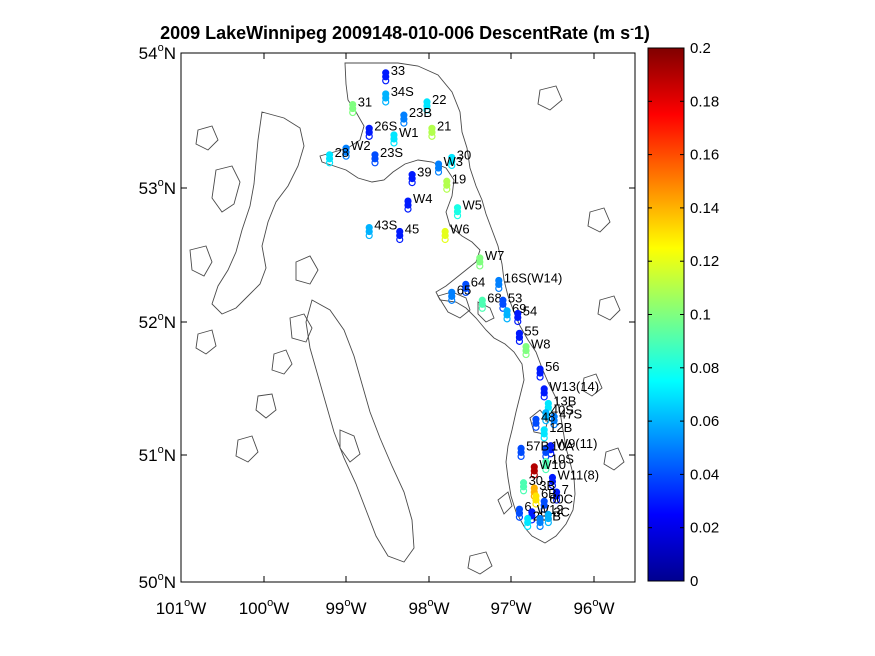 The width and height of the screenshot is (875, 656). What do you see at coordinates (561, 498) in the screenshot?
I see `station-label: 60C` at bounding box center [561, 498].